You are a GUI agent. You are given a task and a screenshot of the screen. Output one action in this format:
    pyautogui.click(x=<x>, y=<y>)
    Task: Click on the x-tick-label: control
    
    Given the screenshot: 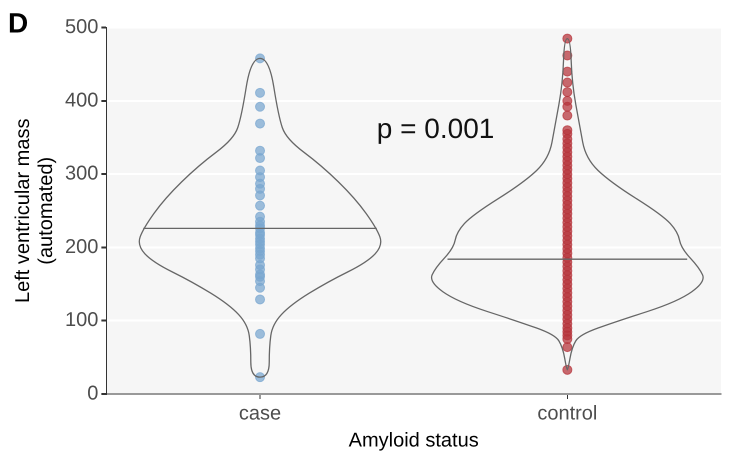 What is the action you would take?
    pyautogui.click(x=567, y=413)
    